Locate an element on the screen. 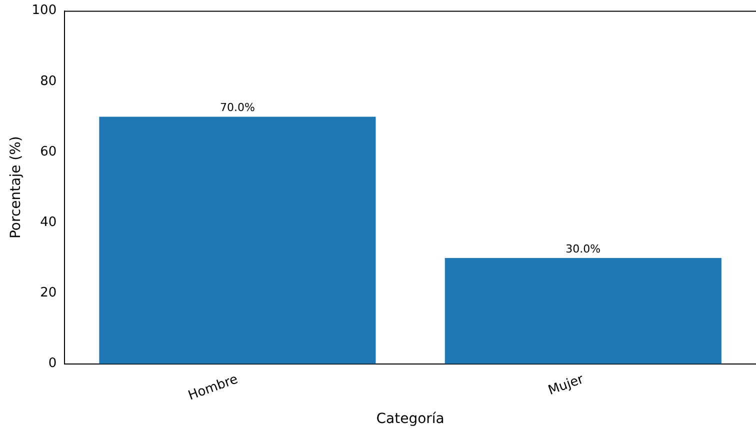  y-tick-label: 60 is located at coordinates (48, 152).